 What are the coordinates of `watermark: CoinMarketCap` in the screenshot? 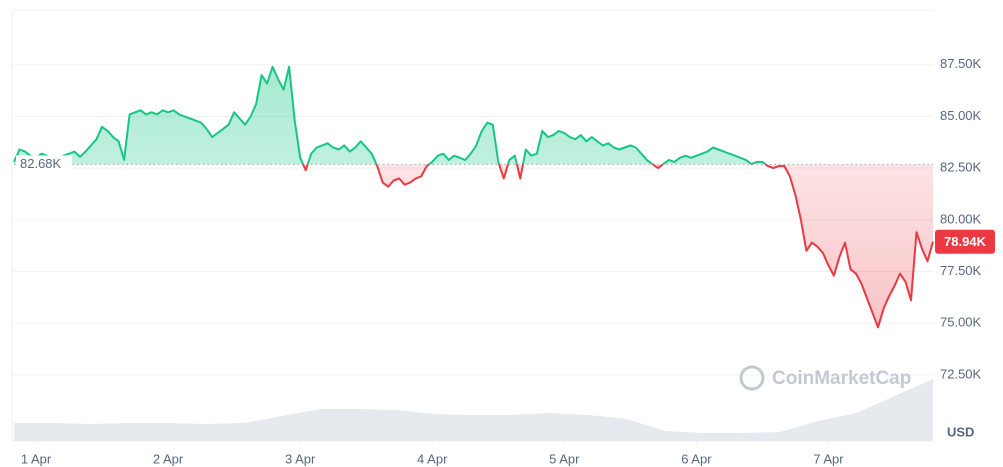 It's located at (825, 378).